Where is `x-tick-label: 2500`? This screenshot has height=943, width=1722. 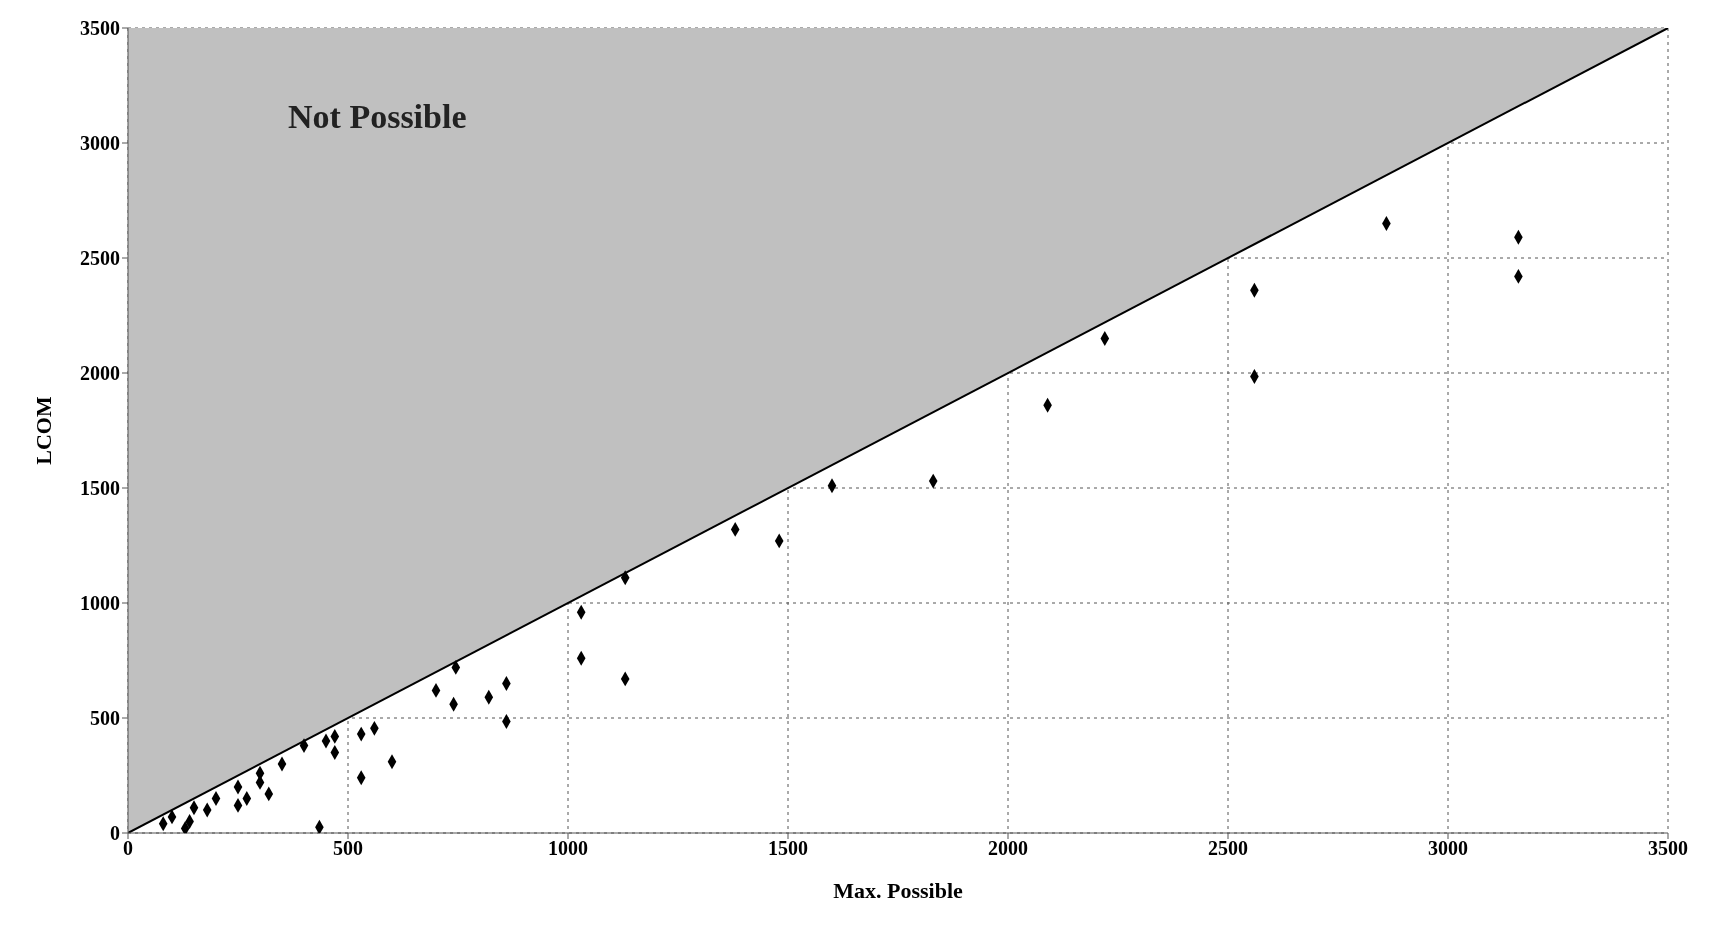 x-tick-label: 2500 is located at coordinates (1228, 848).